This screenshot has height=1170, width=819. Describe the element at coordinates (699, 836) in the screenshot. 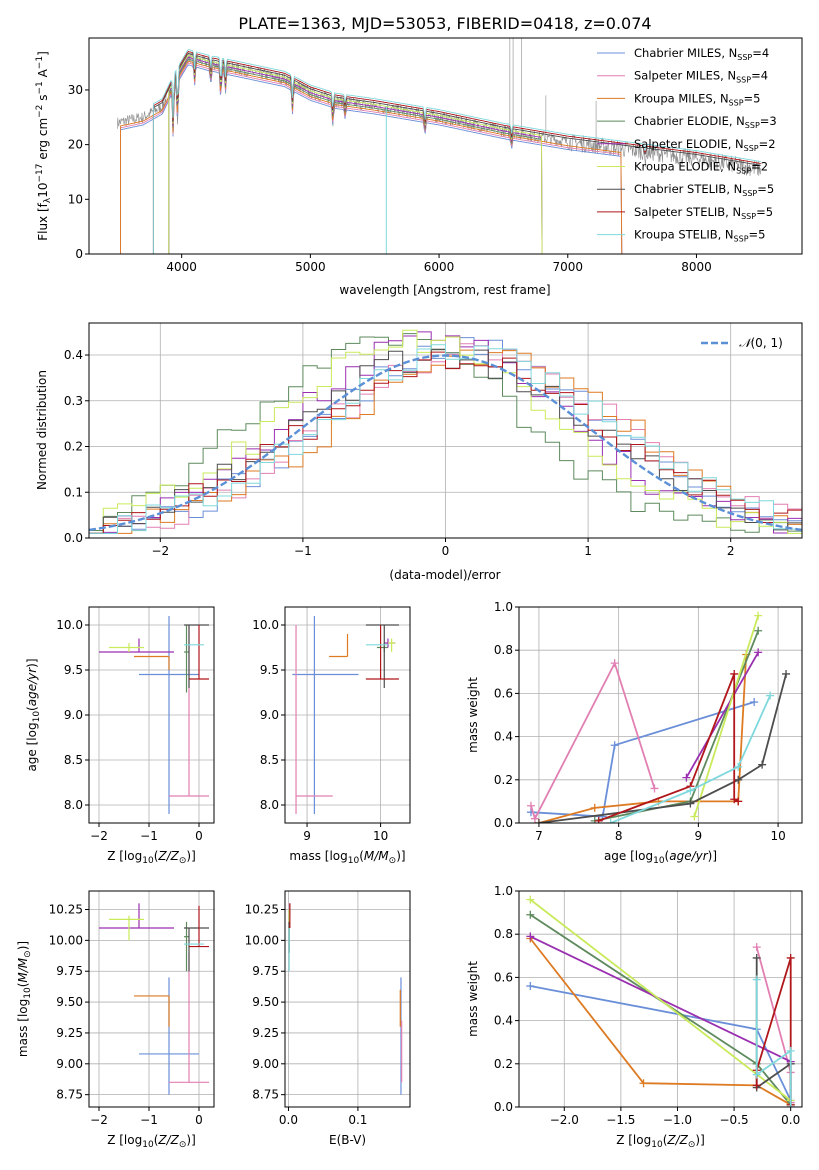

I see `x-tick-label: 9` at that location.